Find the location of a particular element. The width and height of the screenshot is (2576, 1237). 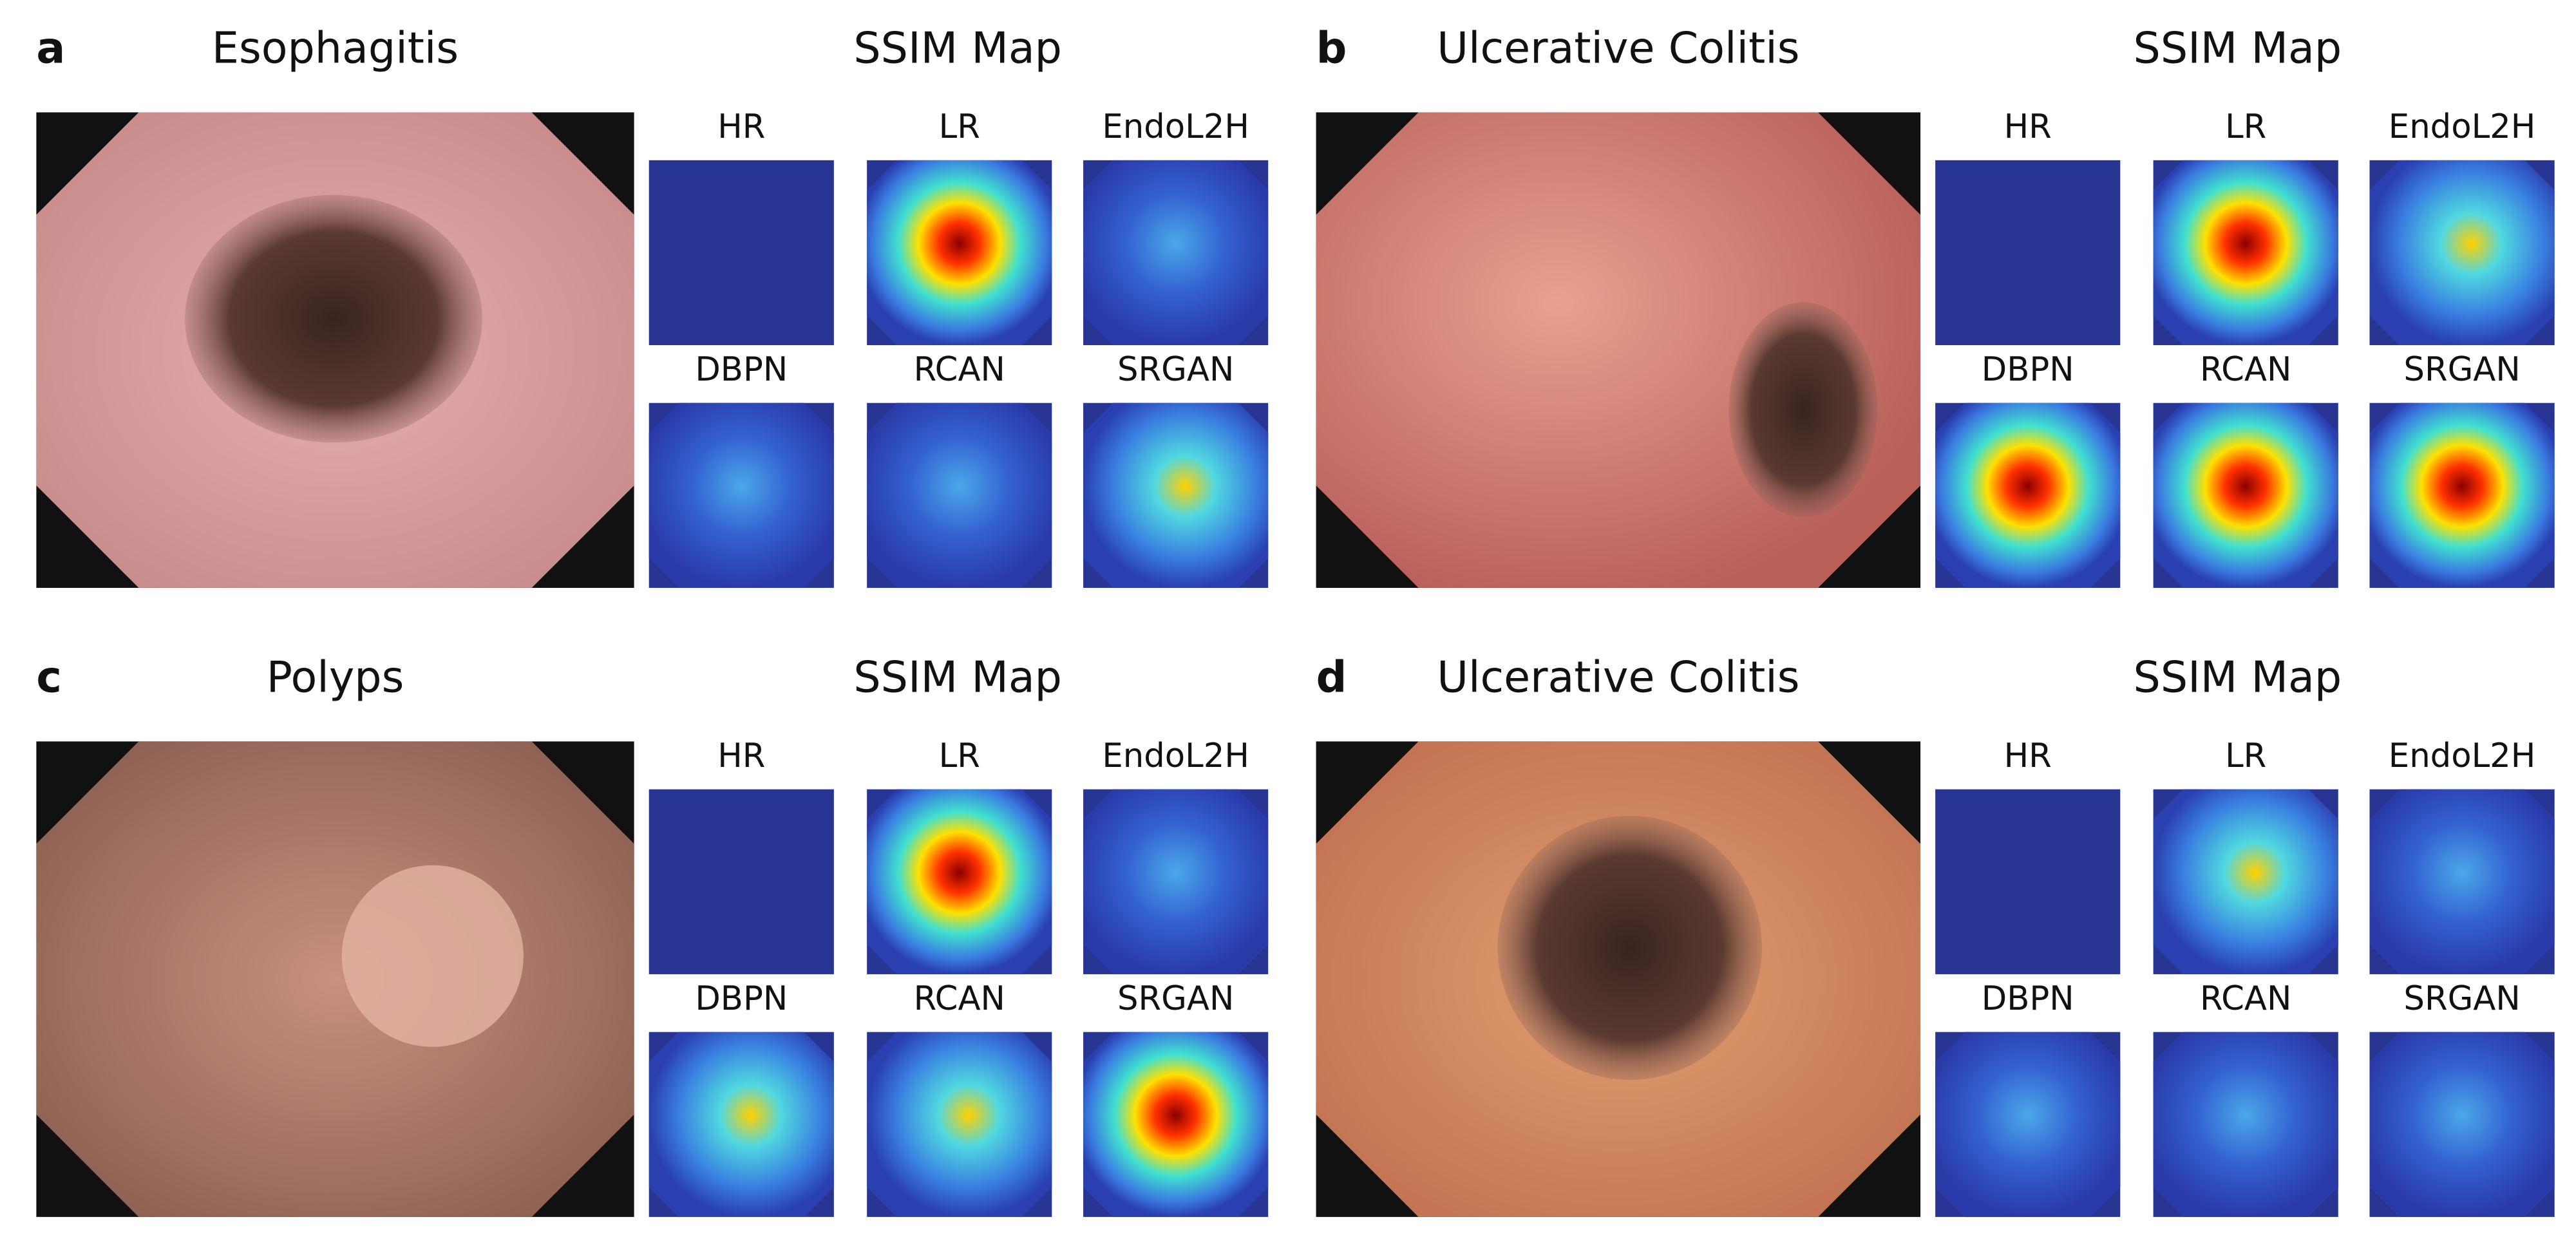

panel-letter: d is located at coordinates (1331, 677).